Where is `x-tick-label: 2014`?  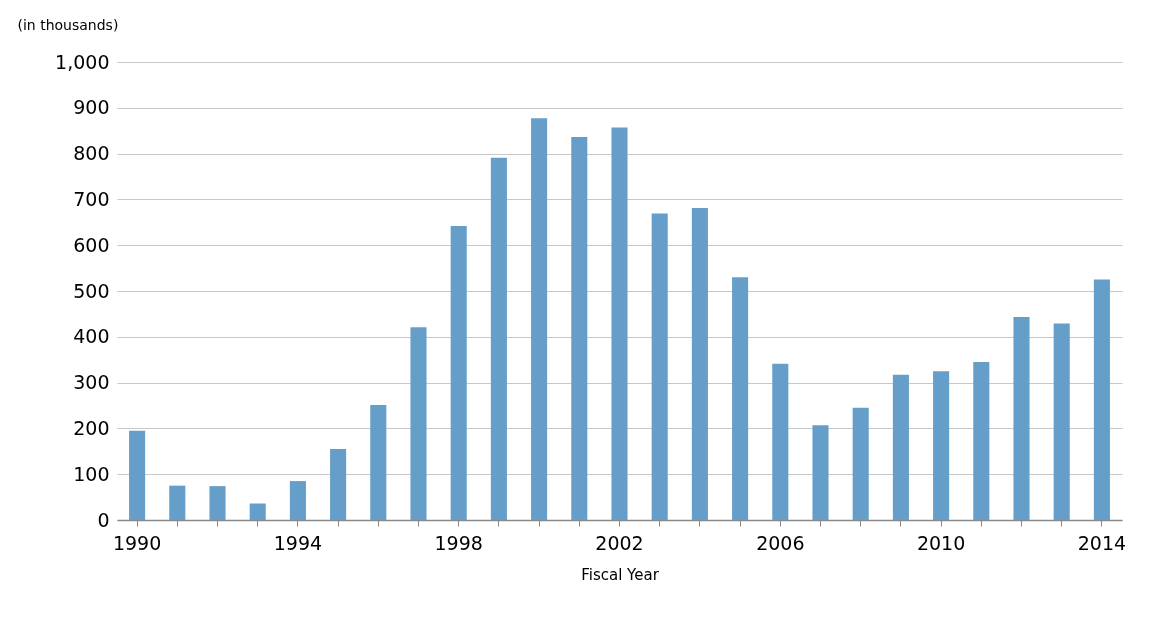 x-tick-label: 2014 is located at coordinates (1102, 542).